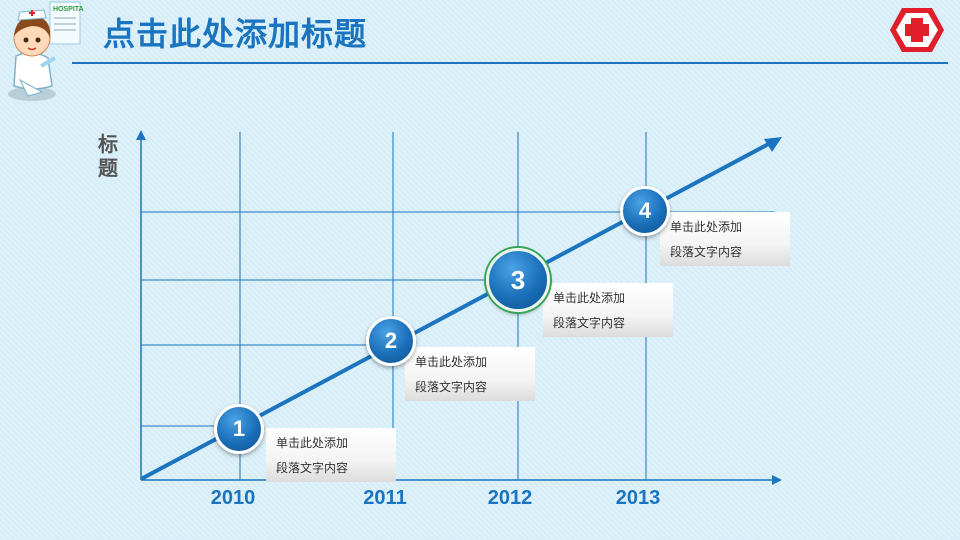  Describe the element at coordinates (917, 30) in the screenshot. I see `red-cross-icon` at that location.